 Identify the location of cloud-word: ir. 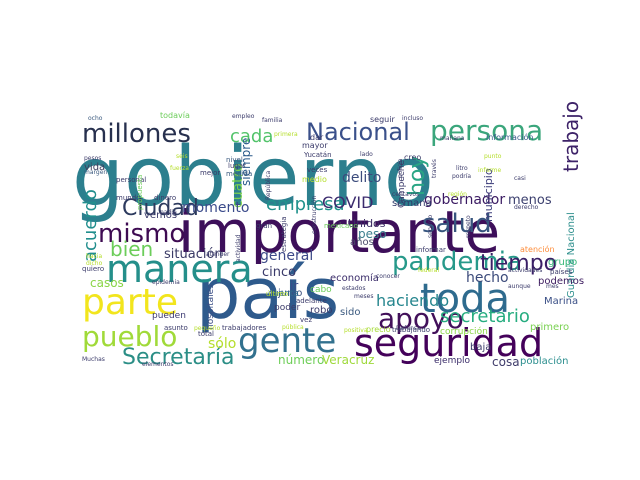
(294, 286).